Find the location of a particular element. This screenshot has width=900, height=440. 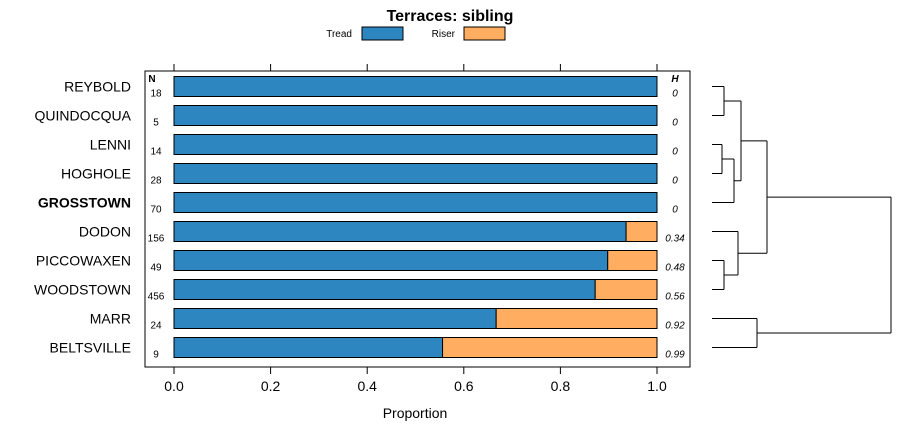

chart-title: Terraces: sibling is located at coordinates (450, 16).